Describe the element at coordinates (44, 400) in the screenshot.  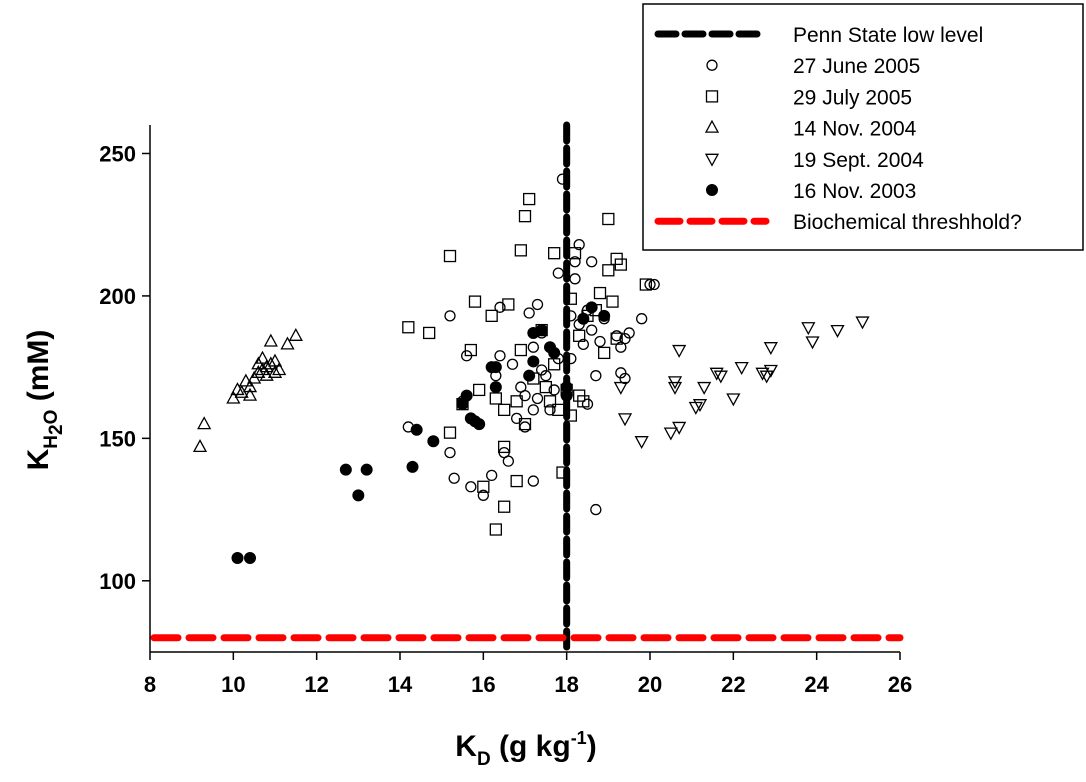
I see `y-axis-title: KH2O (mM)` at that location.